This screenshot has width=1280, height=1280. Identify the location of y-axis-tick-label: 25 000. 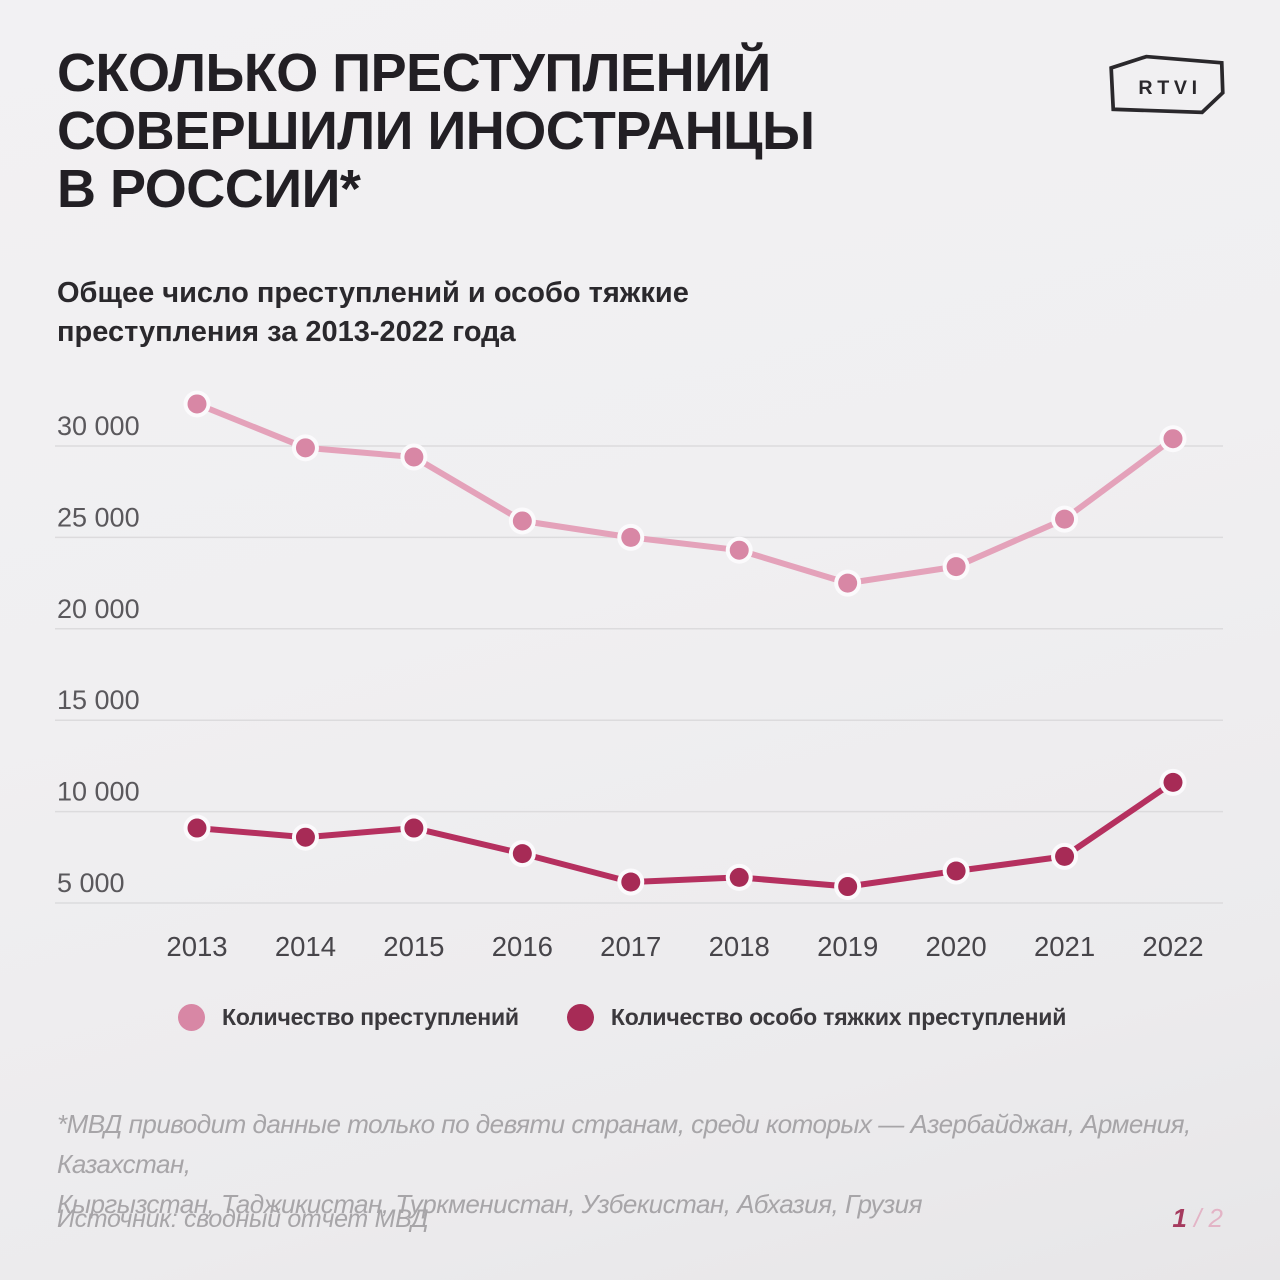
(98, 517).